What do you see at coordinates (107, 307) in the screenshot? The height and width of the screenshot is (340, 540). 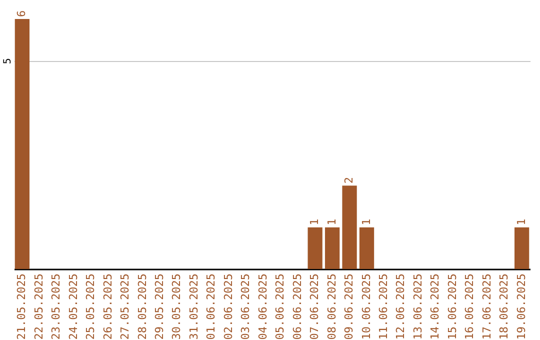 I see `x-tick-label: 26.05.2025` at bounding box center [107, 307].